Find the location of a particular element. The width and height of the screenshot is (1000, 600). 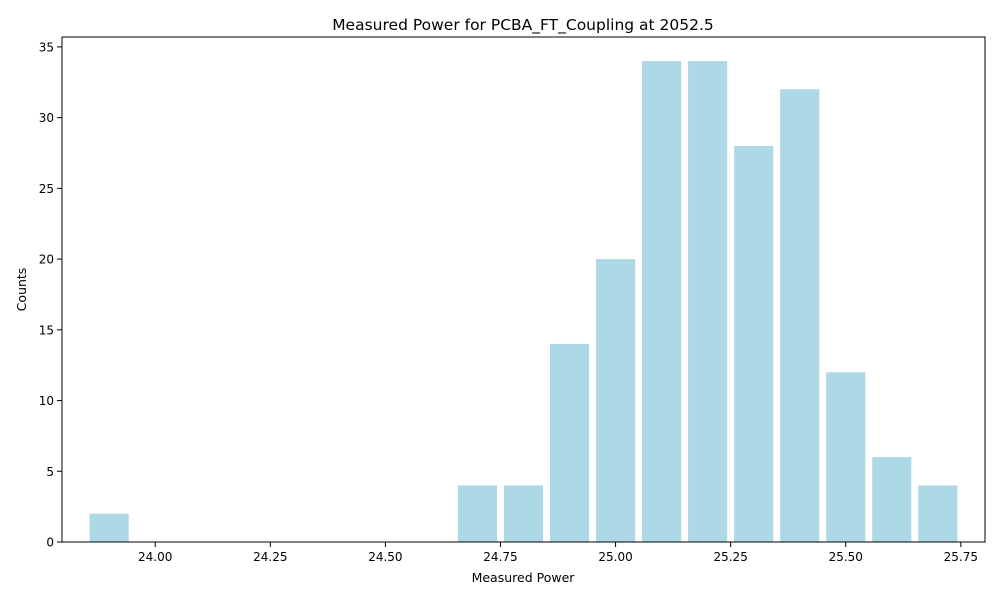

x-tick-label: 24.50 is located at coordinates (385, 557).